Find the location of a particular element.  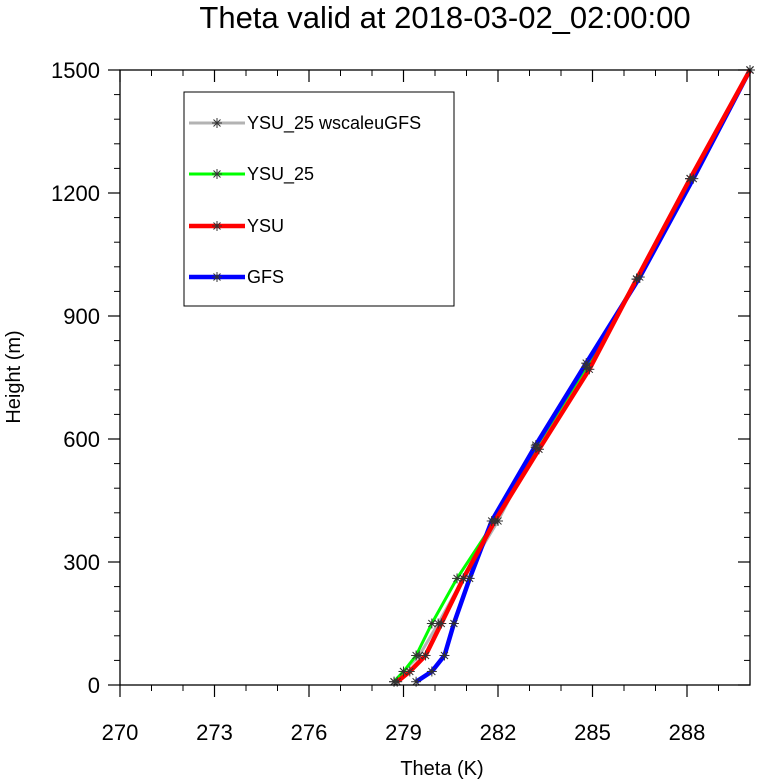

legend: YSU_25 wscaleuGFS YSU_25 YSU GFS is located at coordinates (319, 199).